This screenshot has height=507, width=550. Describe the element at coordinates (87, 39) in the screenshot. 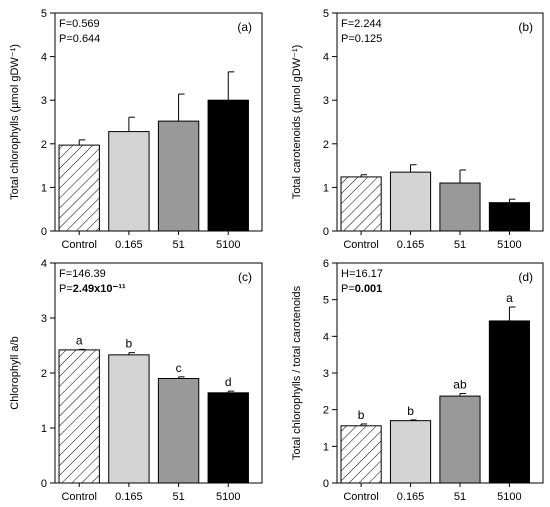

I see `p-value: 0.644` at that location.